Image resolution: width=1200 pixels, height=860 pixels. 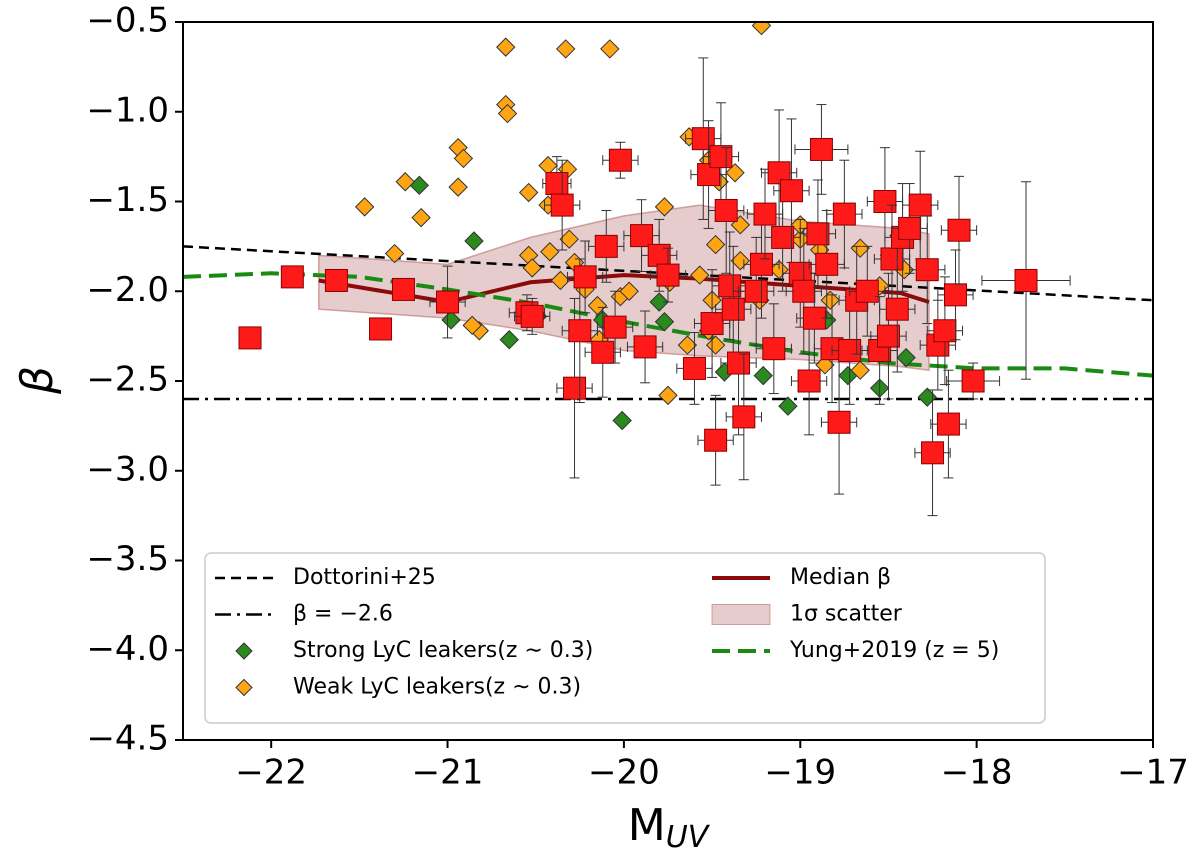 I want to click on x-tick-label: −17, so click(x=1153, y=773).